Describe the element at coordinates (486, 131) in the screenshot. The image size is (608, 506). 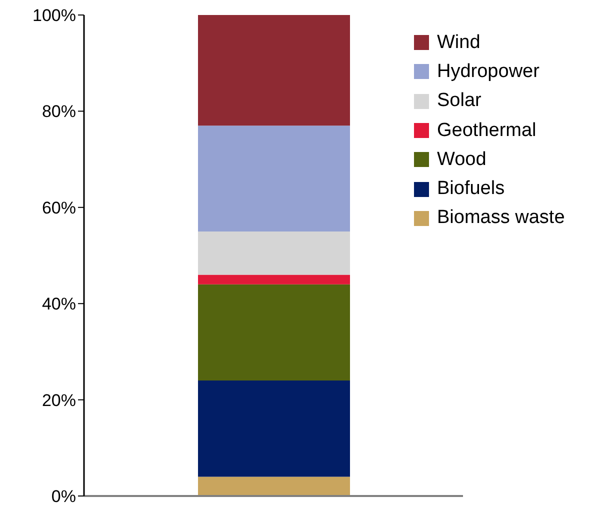
I see `legend-label: Geothermal` at that location.